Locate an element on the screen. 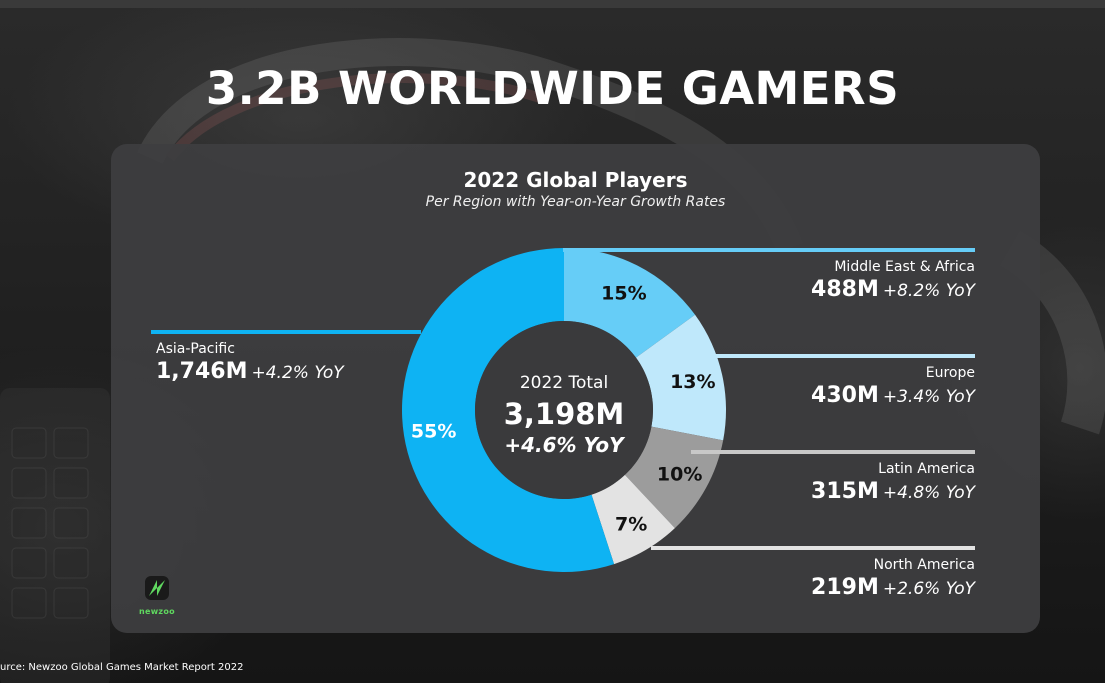 The image size is (1105, 683). center-total-label: 2022 Total is located at coordinates (564, 383).